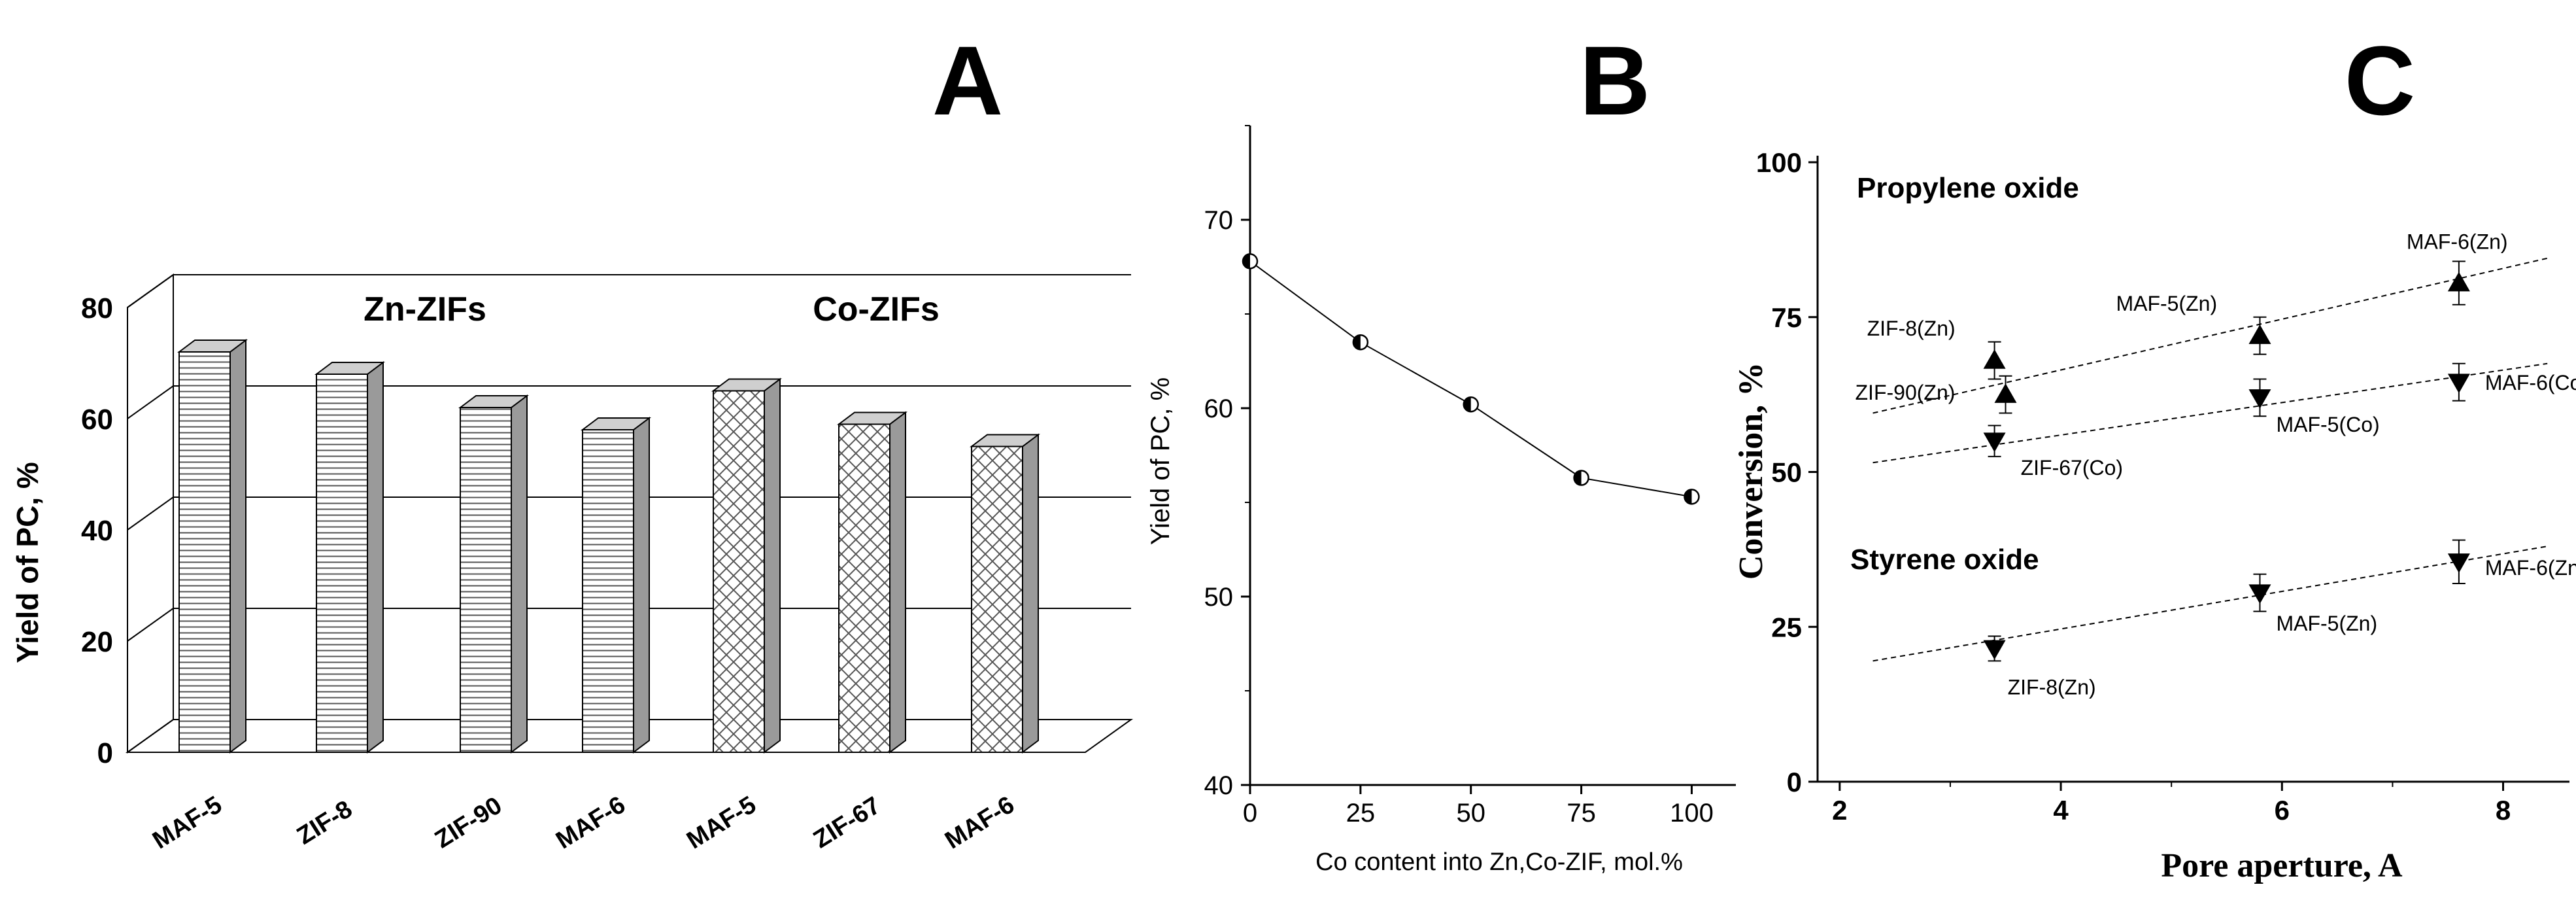  Describe the element at coordinates (1361, 813) in the screenshot. I see `panel-b-x-tick-label: 25` at that location.